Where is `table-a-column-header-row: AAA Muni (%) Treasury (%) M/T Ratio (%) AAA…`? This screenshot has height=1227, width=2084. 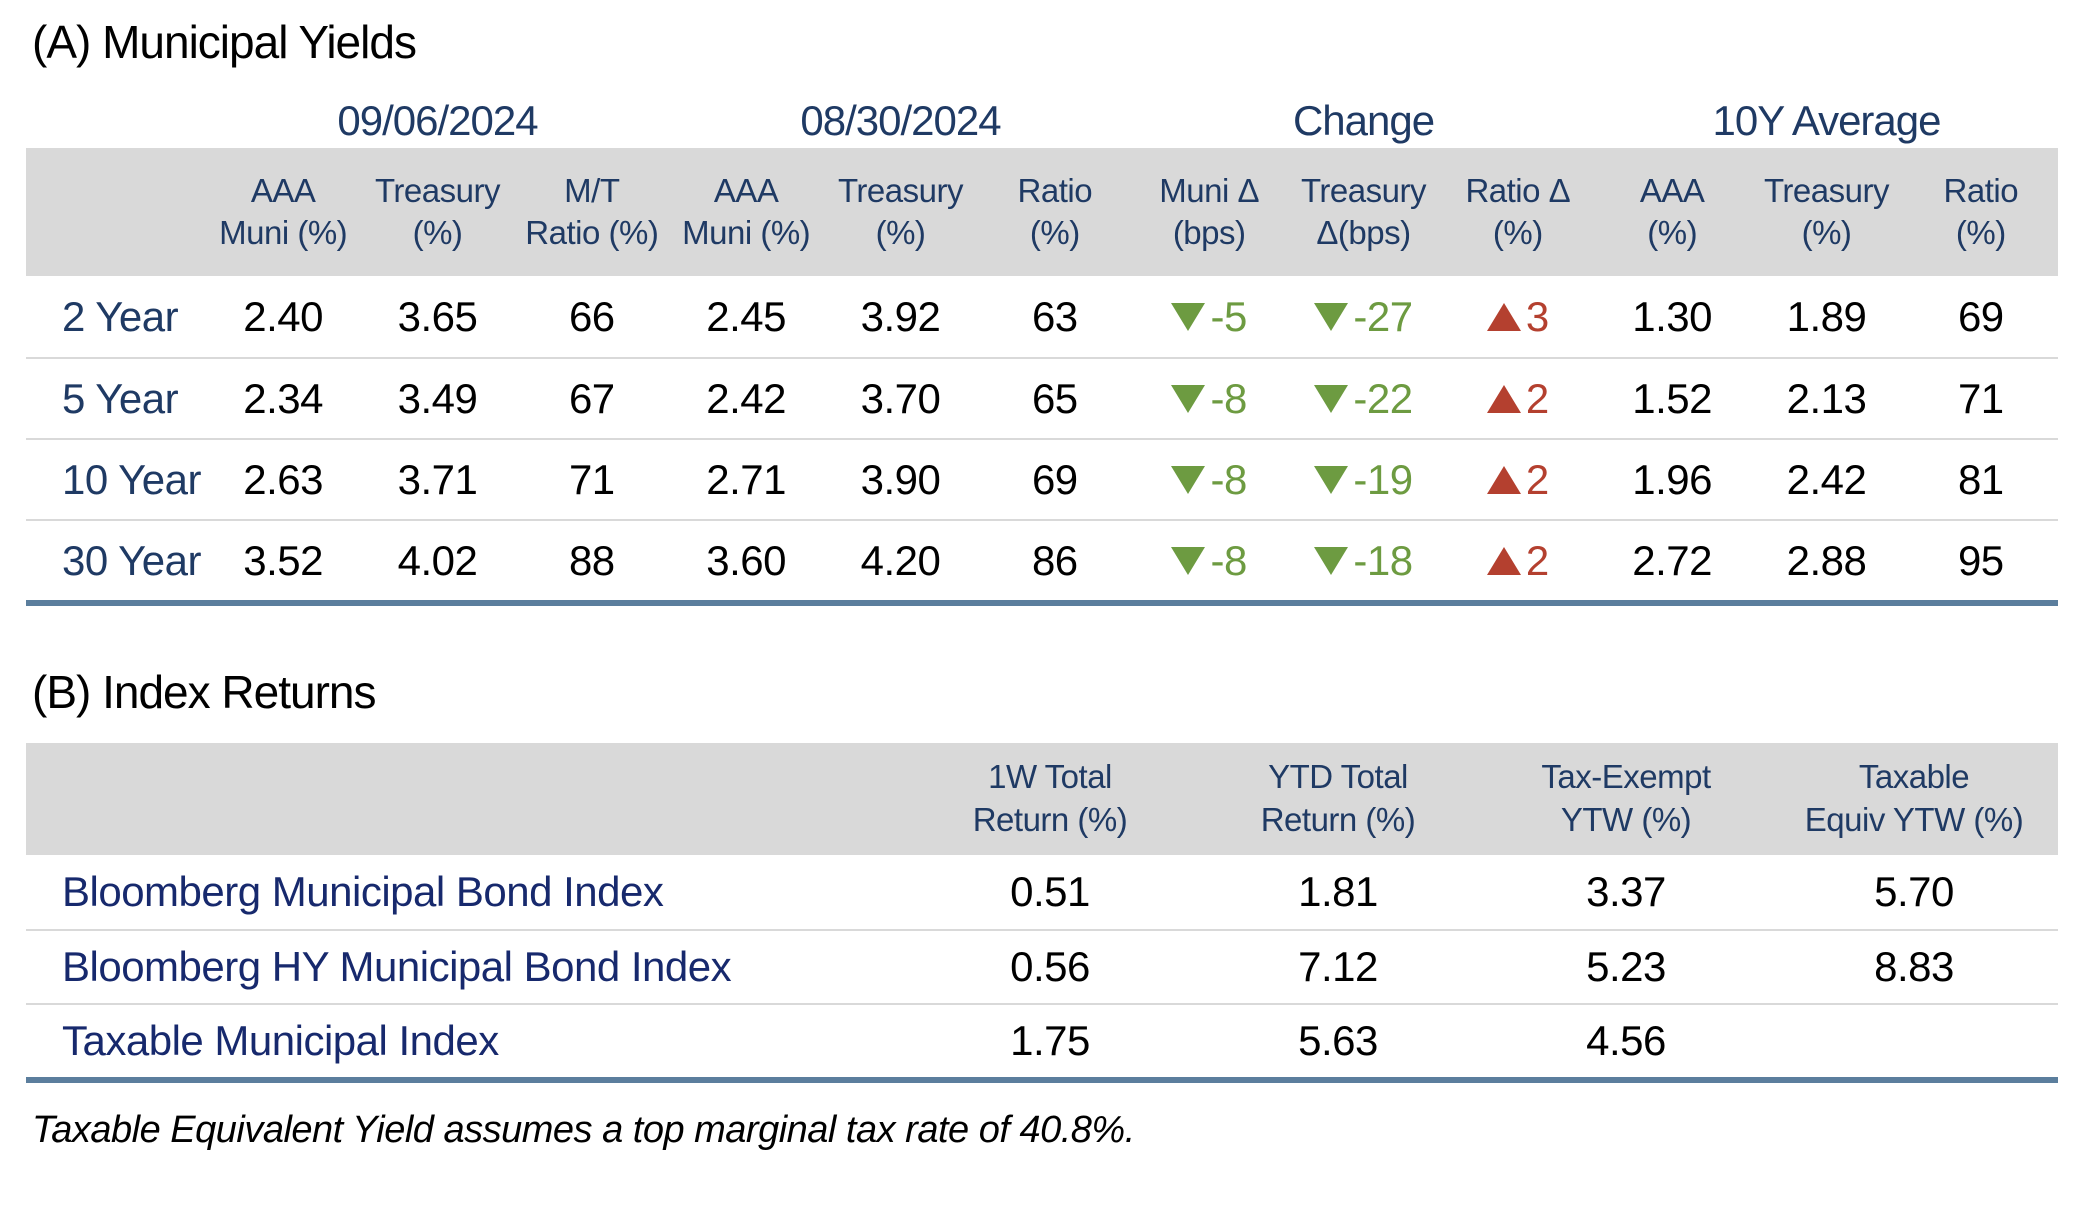
table-a-column-header-row: AAA Muni (%) Treasury (%) M/T Ratio (%) AAA… is located at coordinates (1042, 212).